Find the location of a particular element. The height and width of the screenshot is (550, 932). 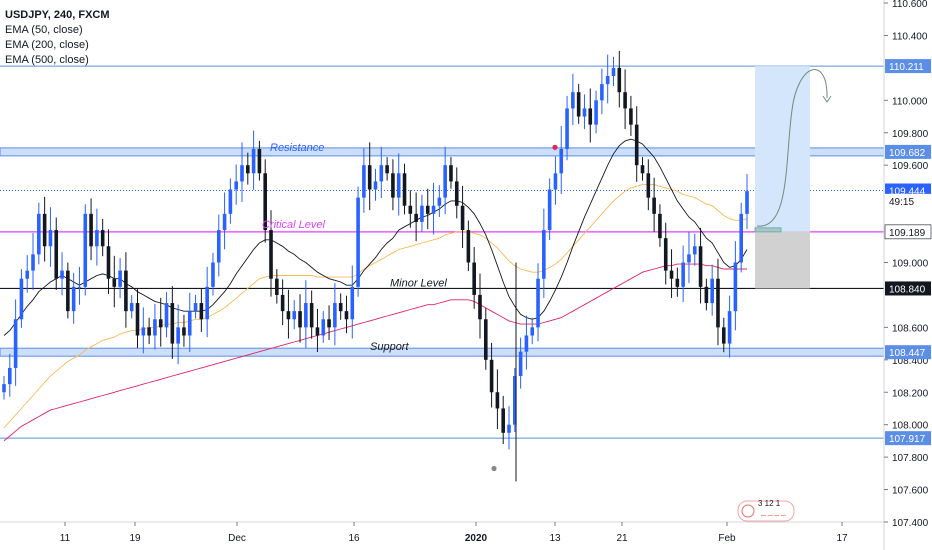

price-tag-text: 108.840 is located at coordinates (907, 289).